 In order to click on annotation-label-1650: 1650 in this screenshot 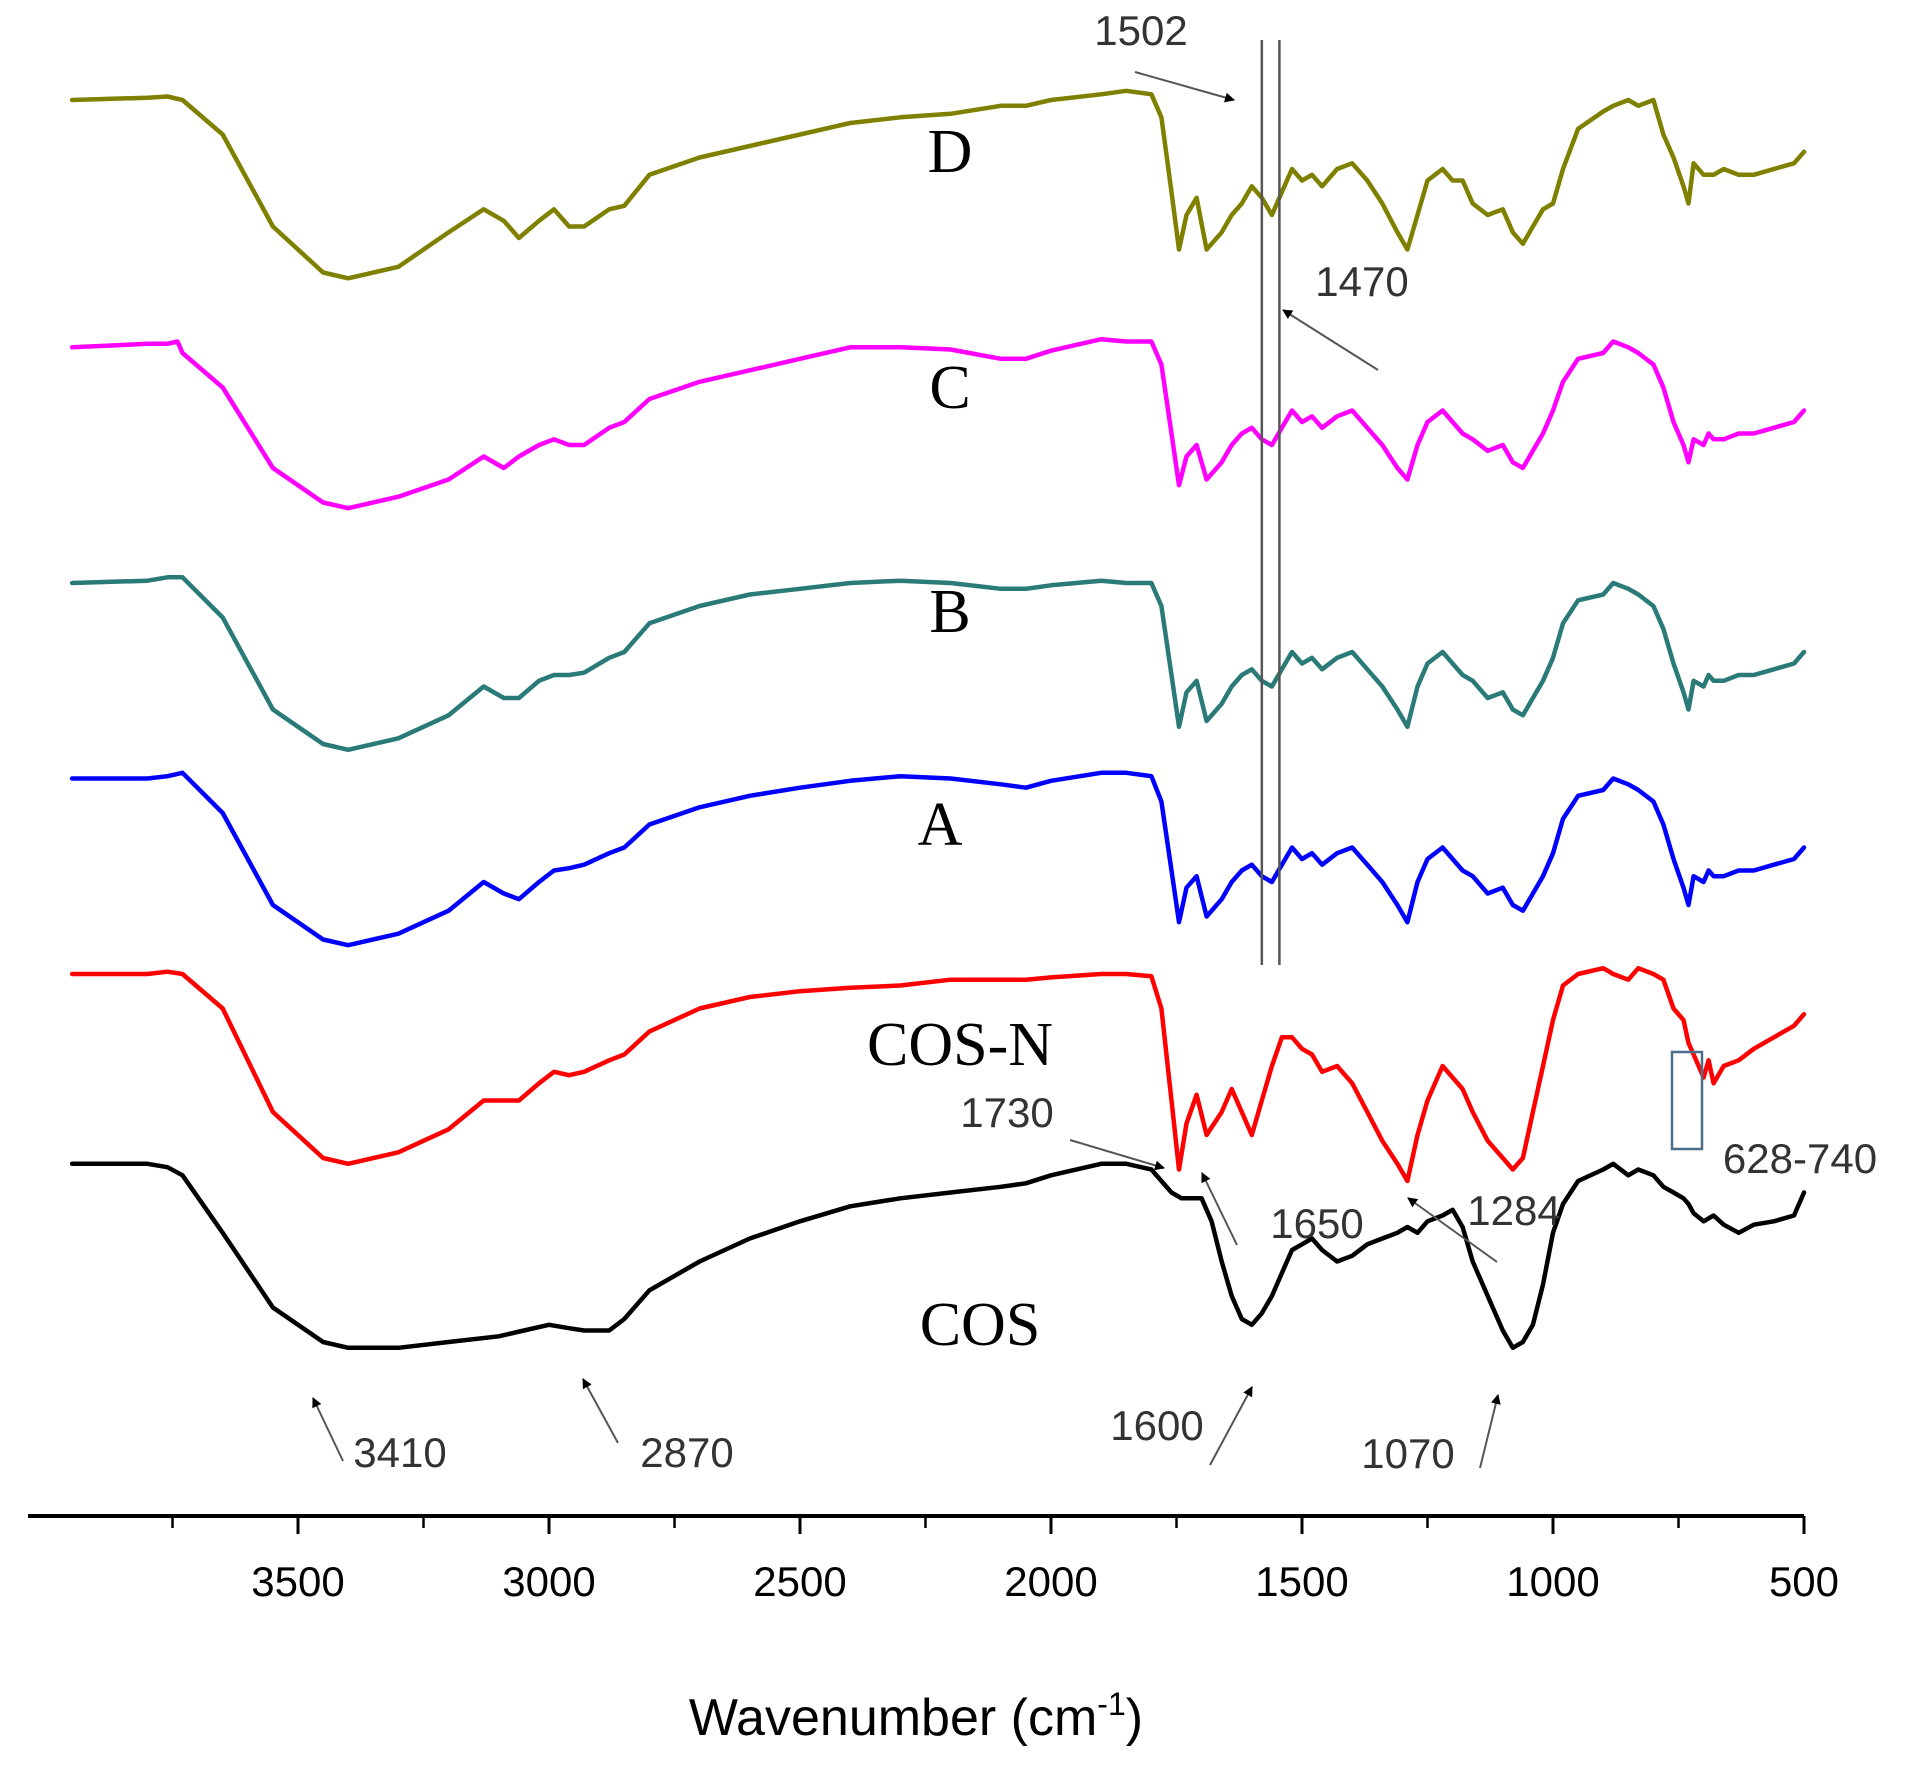, I will do `click(1316, 1223)`.